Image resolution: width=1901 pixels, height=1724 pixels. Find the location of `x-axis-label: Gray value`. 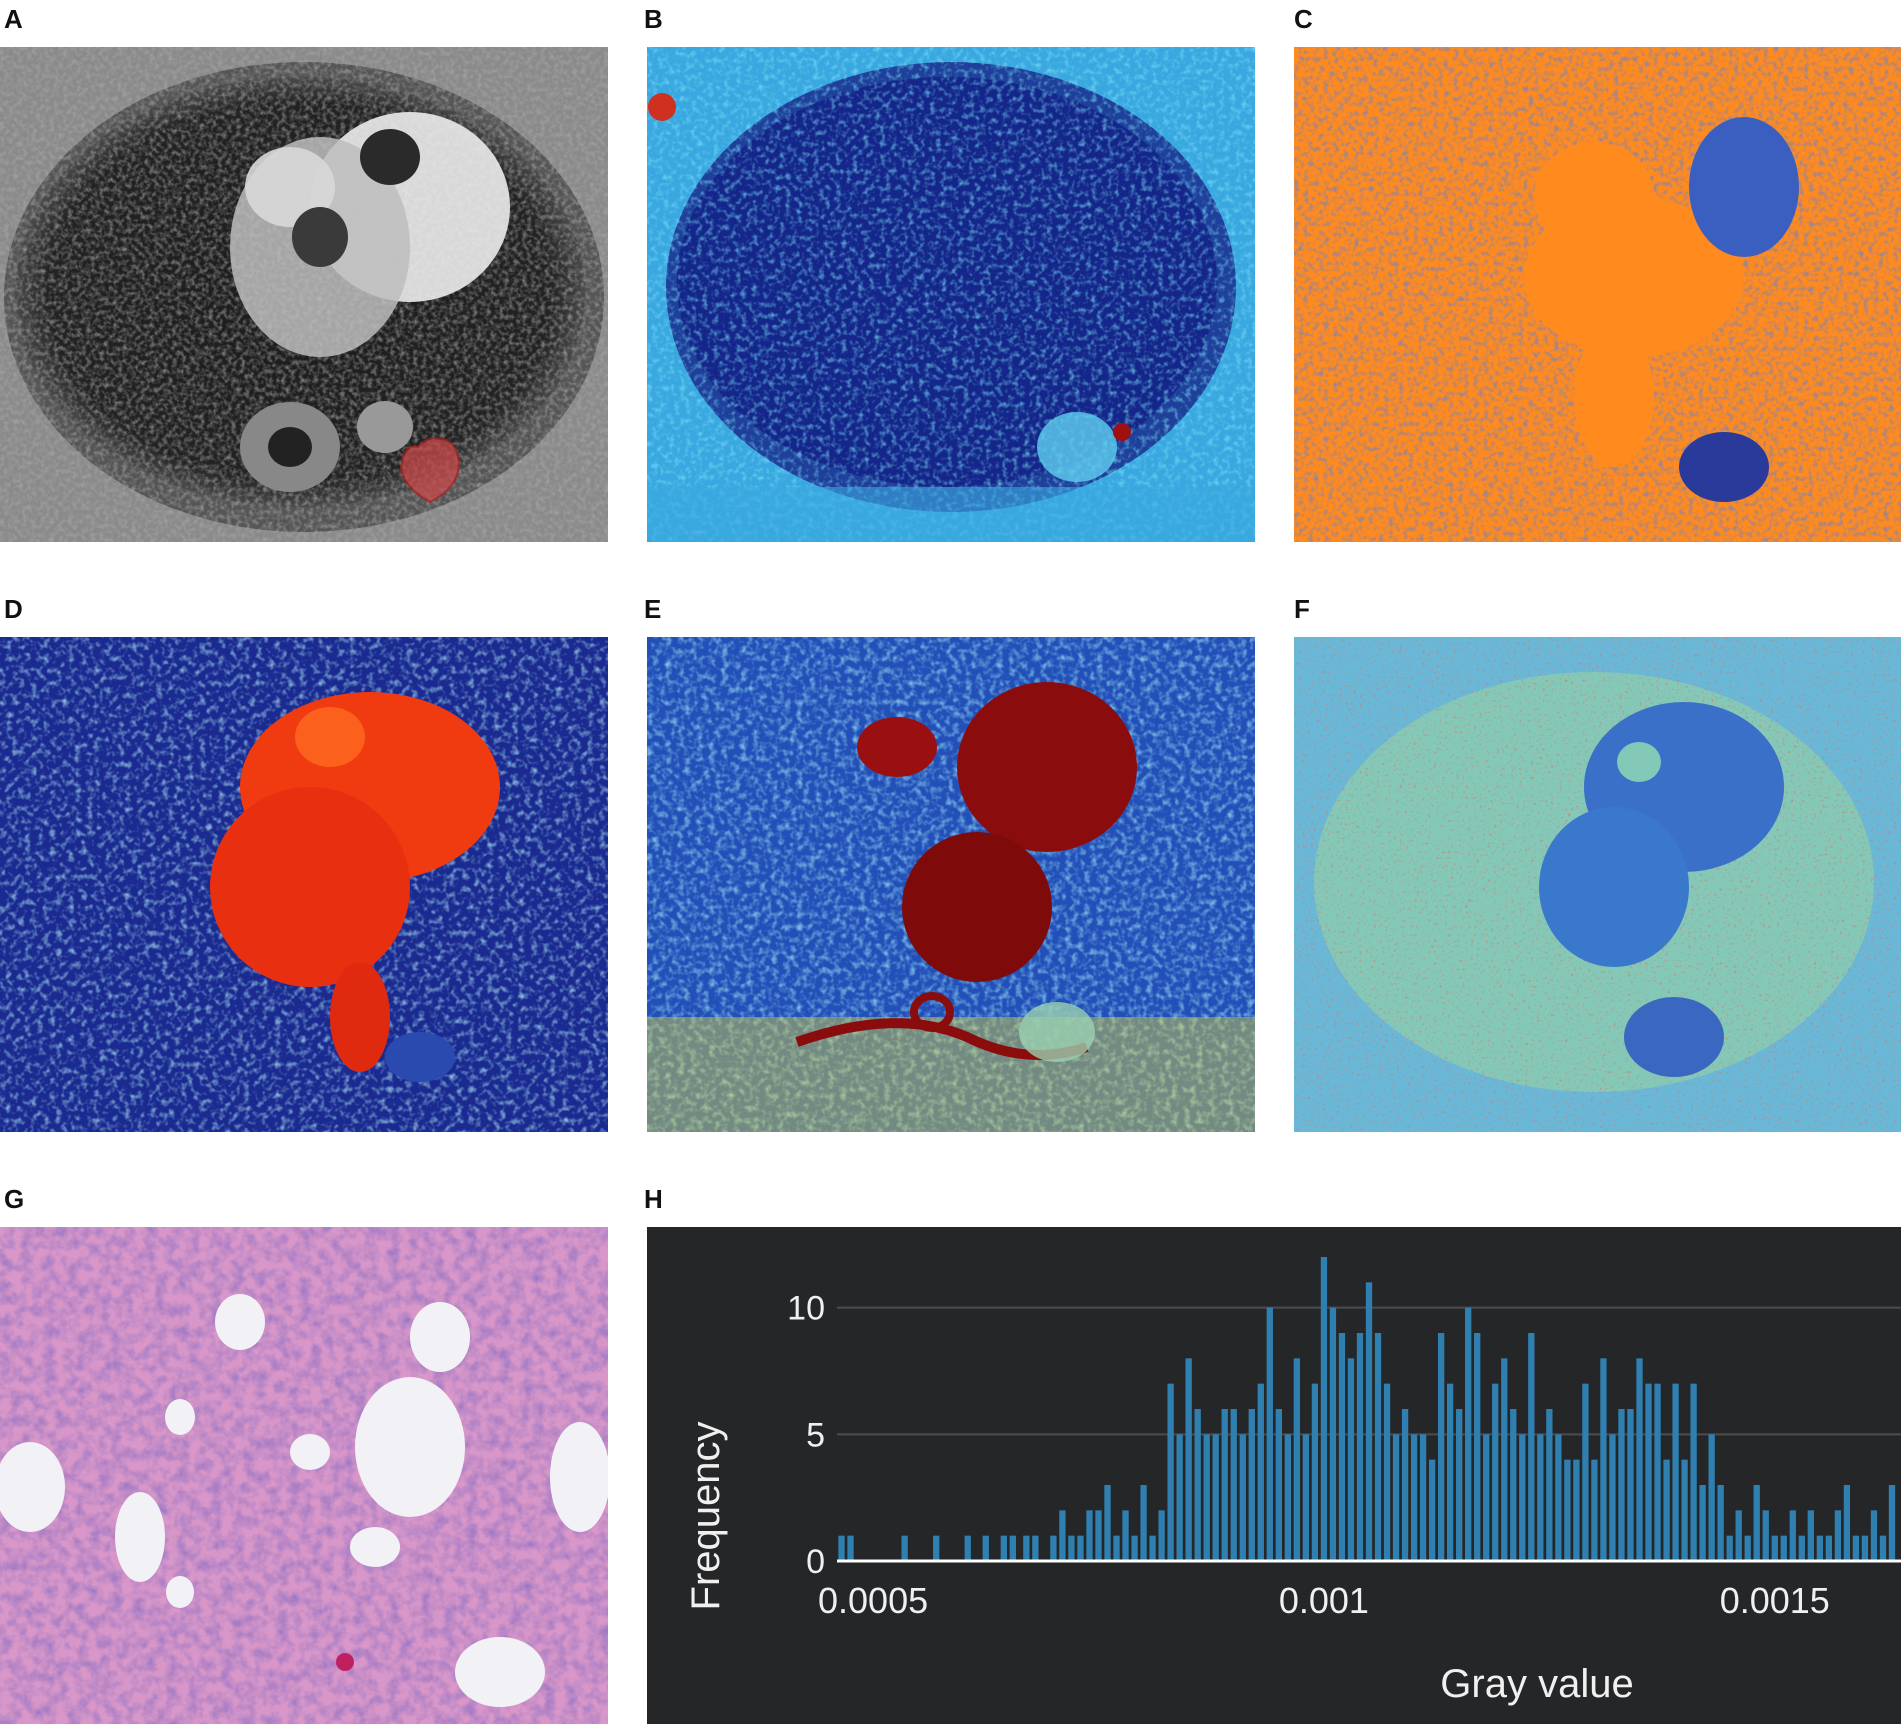

x-axis-label: Gray value is located at coordinates (1536, 1684).